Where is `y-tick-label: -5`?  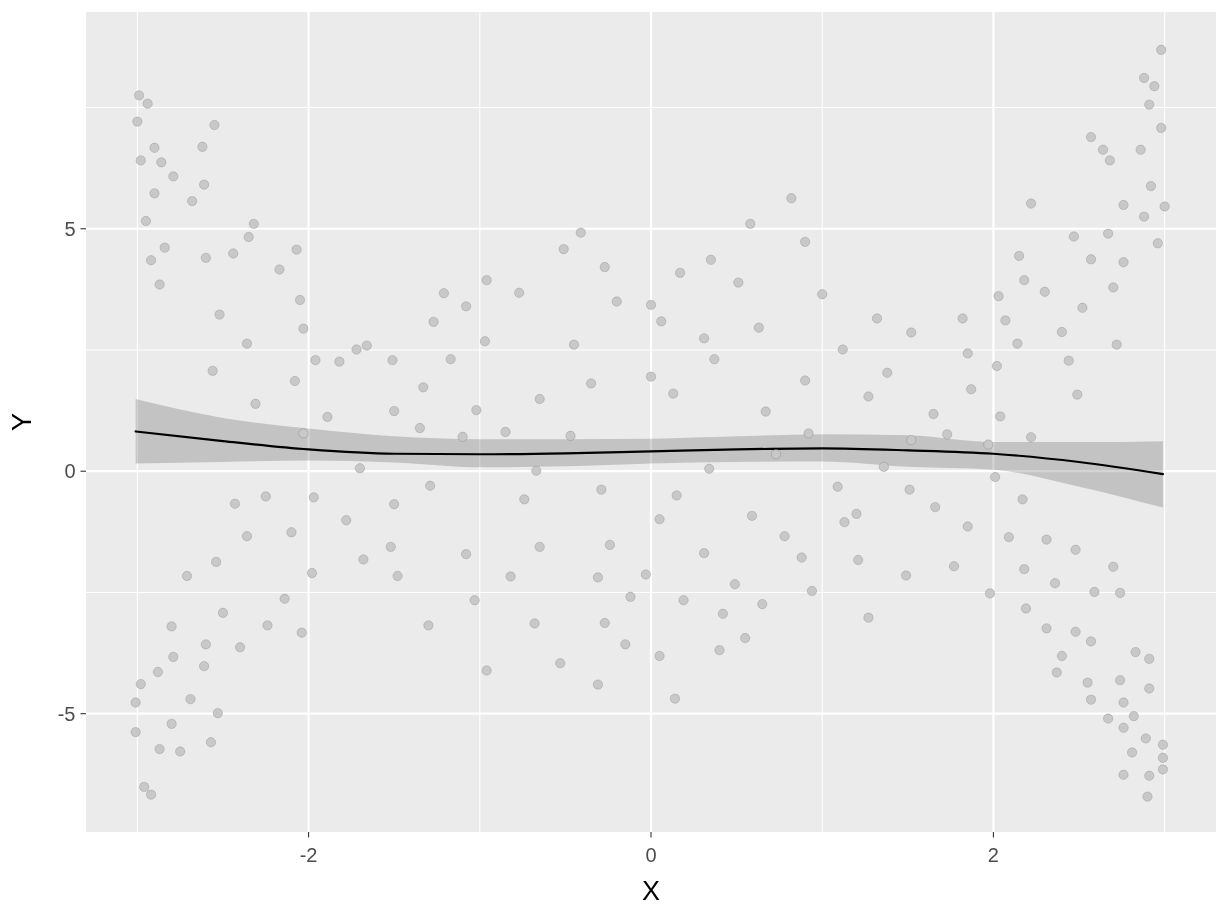
y-tick-label: -5 is located at coordinates (66, 713).